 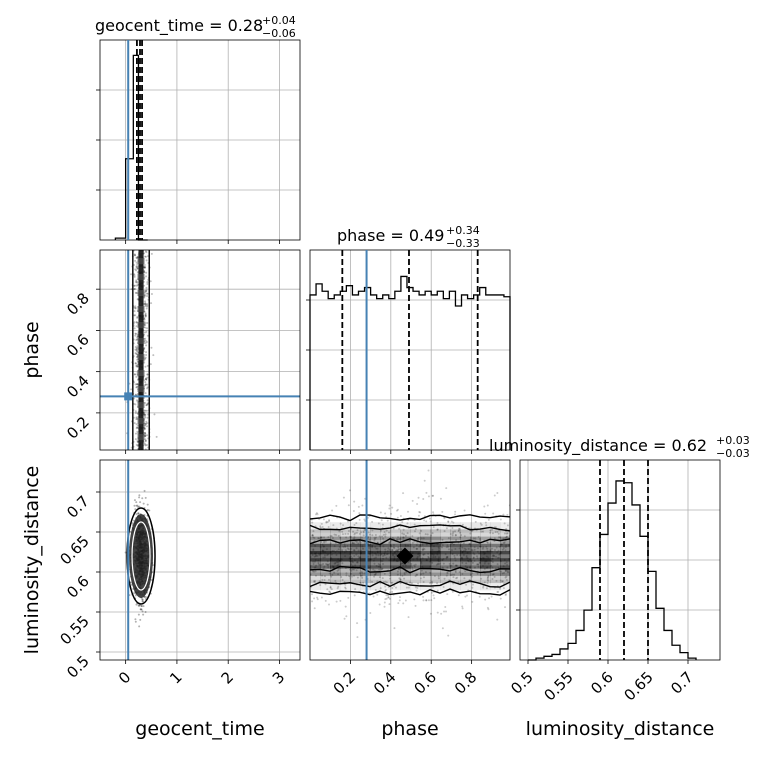 I want to click on title-luminosity-distance: luminosity_distance = 0.62 +0.03 −0.03, so click(x=619, y=447).